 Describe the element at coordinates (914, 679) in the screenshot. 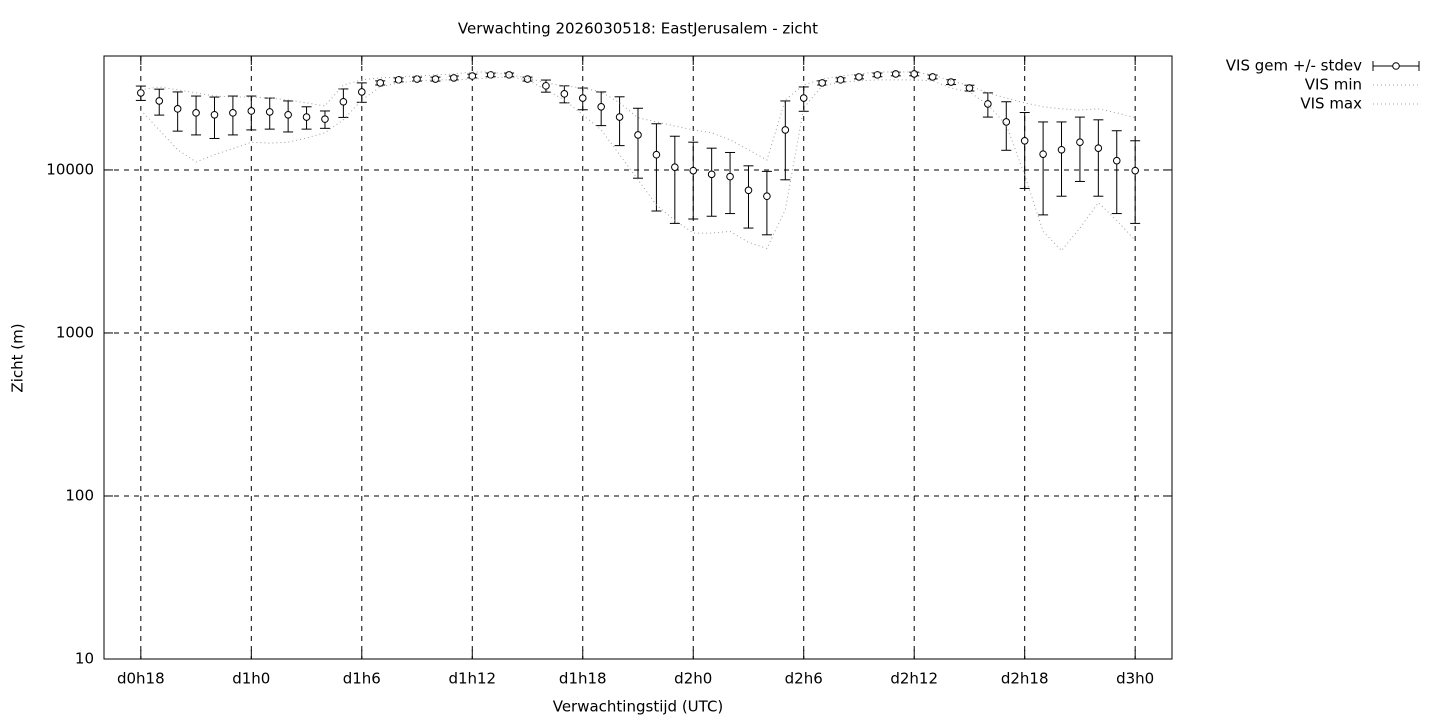

I see `x-tick-label: d2h12` at that location.